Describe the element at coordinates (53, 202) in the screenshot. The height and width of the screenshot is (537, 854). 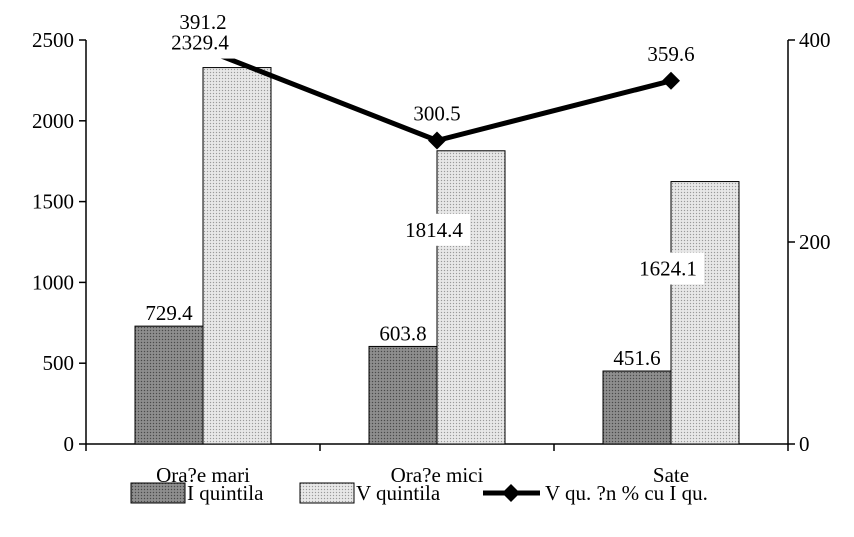
I see `y-left-tick-label: 1500` at that location.